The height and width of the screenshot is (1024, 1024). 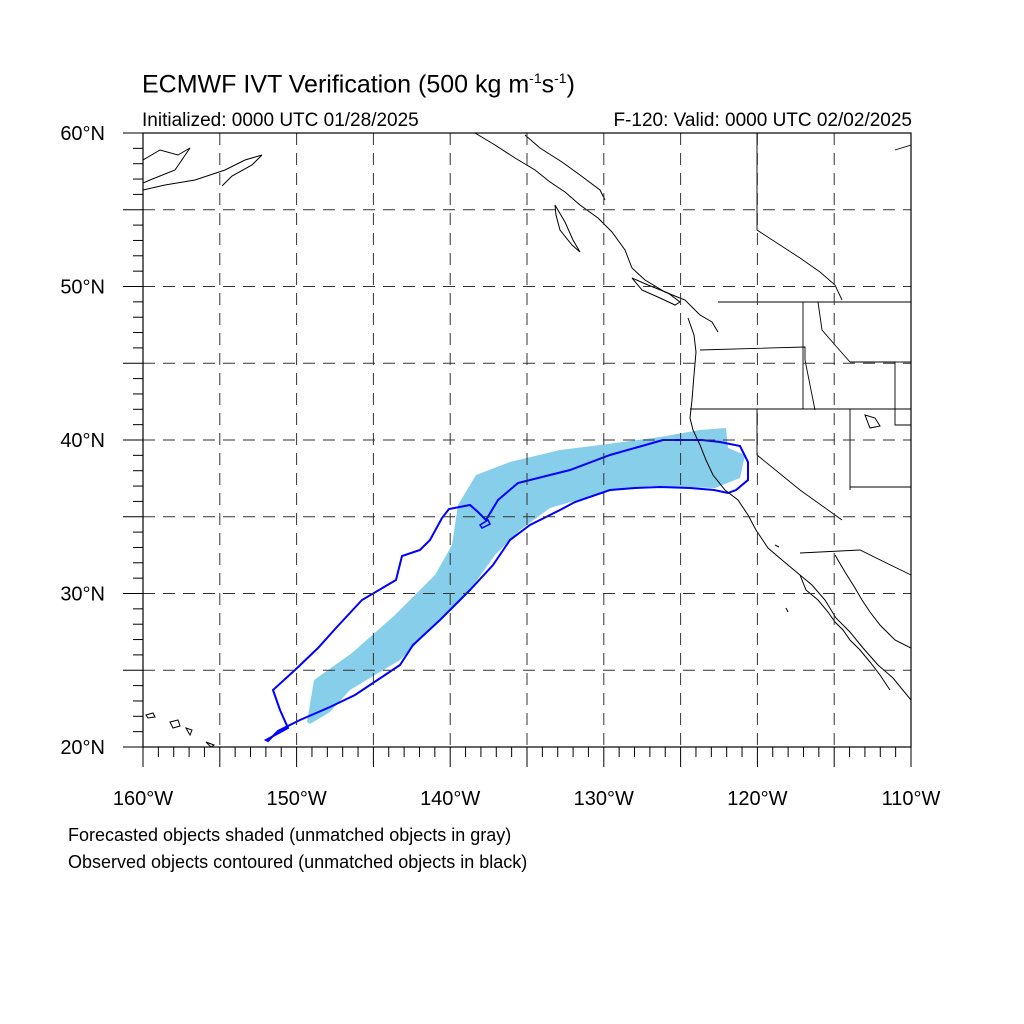 What do you see at coordinates (526, 576) in the screenshot?
I see `forecast-ivt-object` at bounding box center [526, 576].